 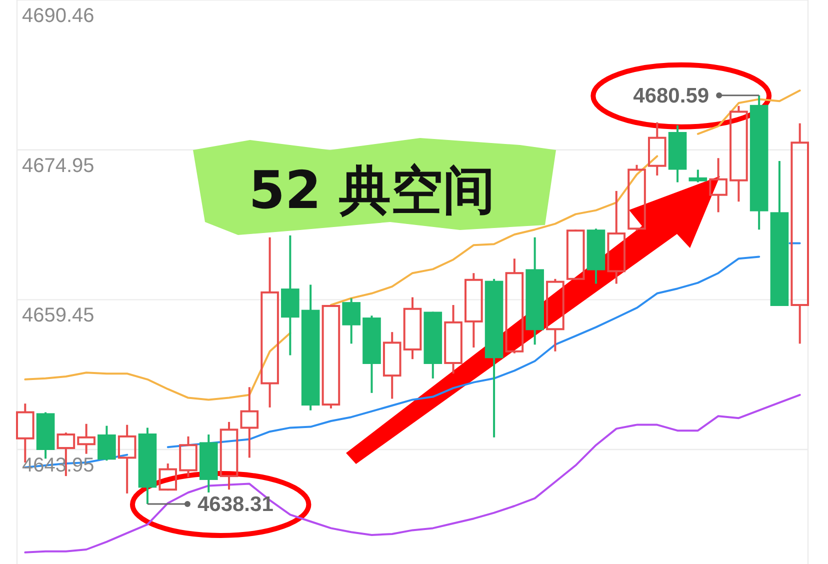 What do you see at coordinates (58, 165) in the screenshot?
I see `y-tick-label: 4674.95` at bounding box center [58, 165].